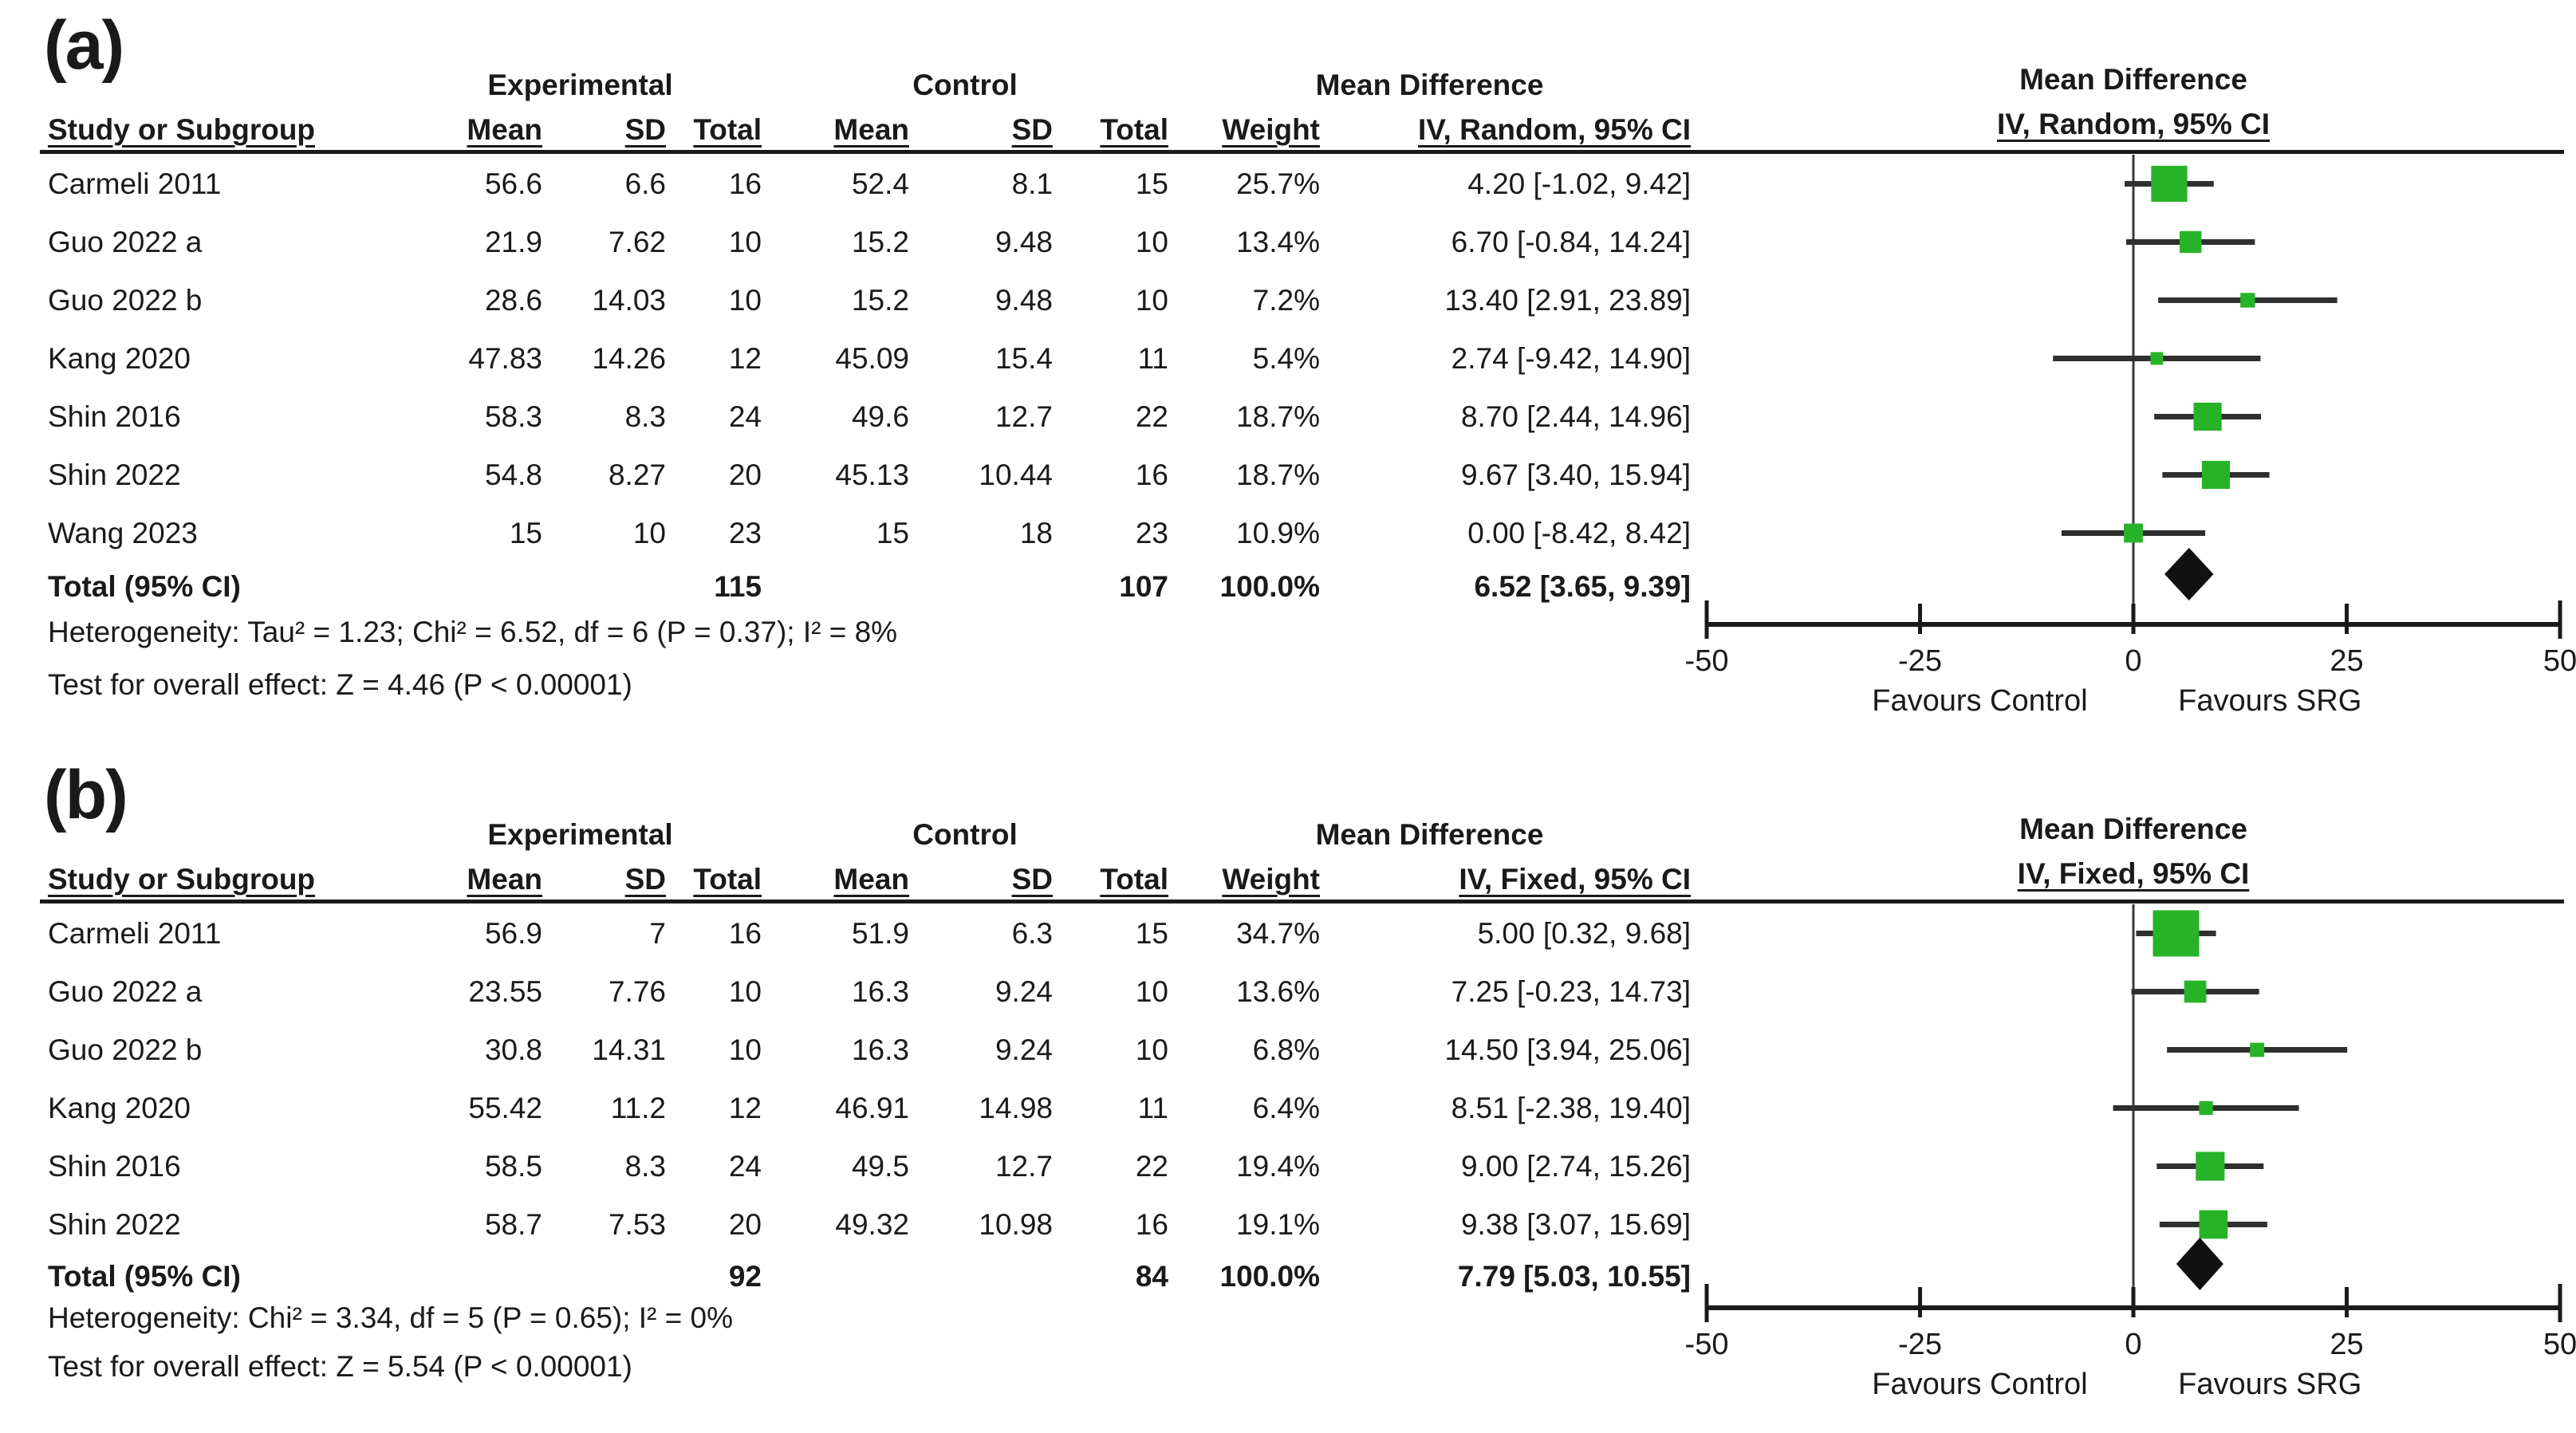 This screenshot has height=1433, width=2576. What do you see at coordinates (745, 1276) in the screenshot?
I see `cell-exp_total: 92` at bounding box center [745, 1276].